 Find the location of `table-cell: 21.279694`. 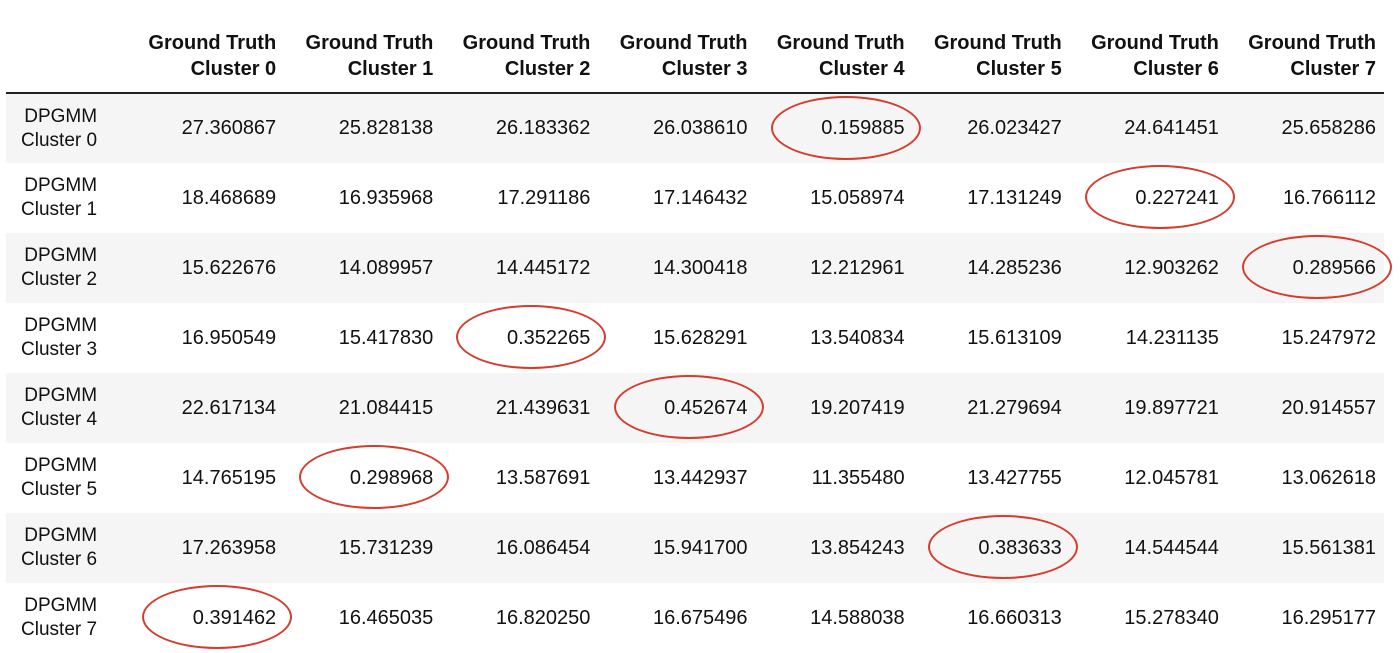

table-cell: 21.279694 is located at coordinates (991, 408).